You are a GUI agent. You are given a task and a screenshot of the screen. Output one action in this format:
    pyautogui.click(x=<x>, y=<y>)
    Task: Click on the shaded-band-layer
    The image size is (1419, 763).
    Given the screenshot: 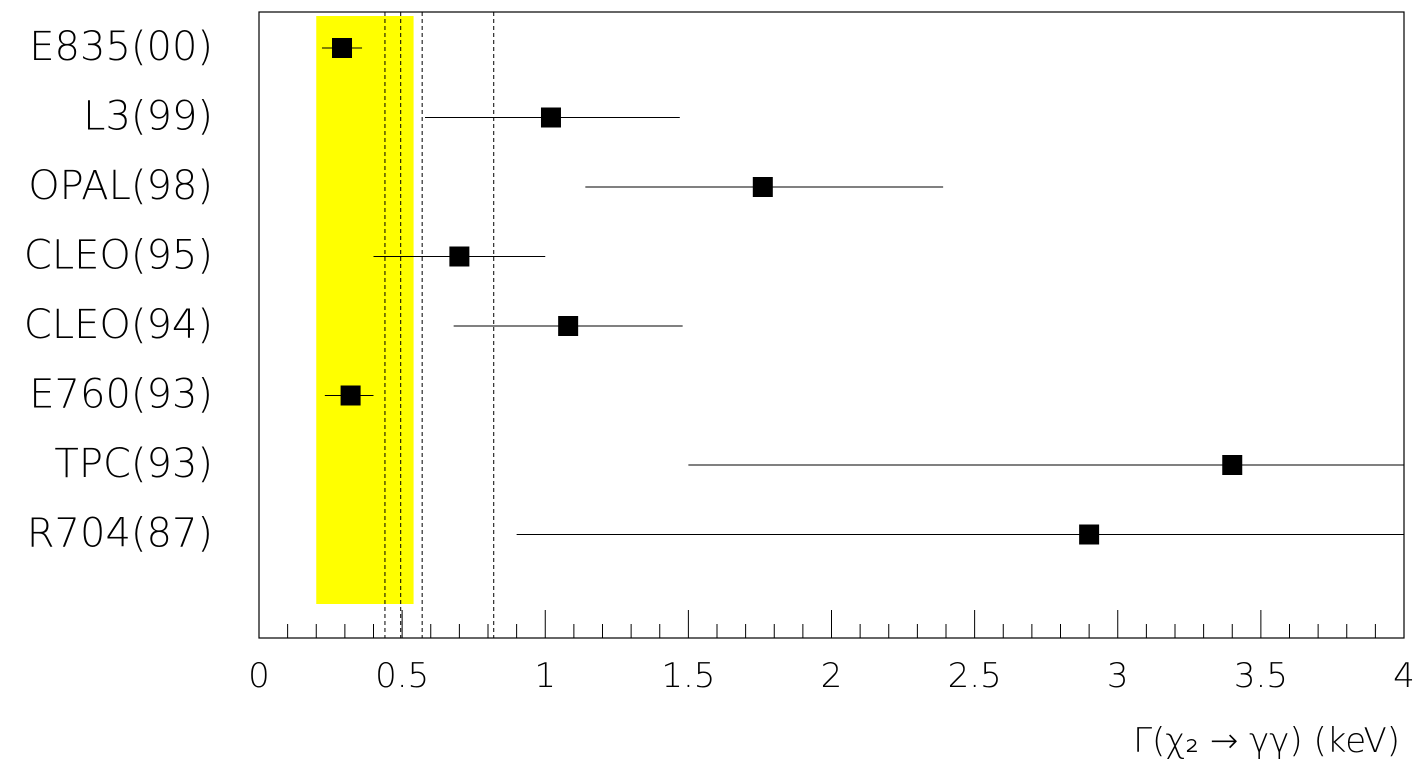 What is the action you would take?
    pyautogui.click(x=365, y=310)
    